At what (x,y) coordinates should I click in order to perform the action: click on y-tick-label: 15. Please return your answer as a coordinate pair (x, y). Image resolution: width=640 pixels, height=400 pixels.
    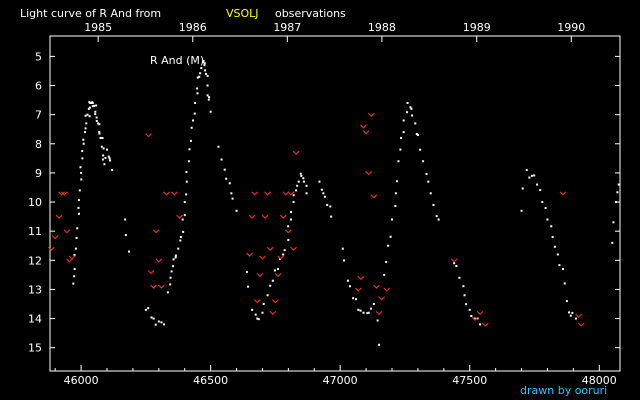
    Looking at the image, I should click on (35, 348).